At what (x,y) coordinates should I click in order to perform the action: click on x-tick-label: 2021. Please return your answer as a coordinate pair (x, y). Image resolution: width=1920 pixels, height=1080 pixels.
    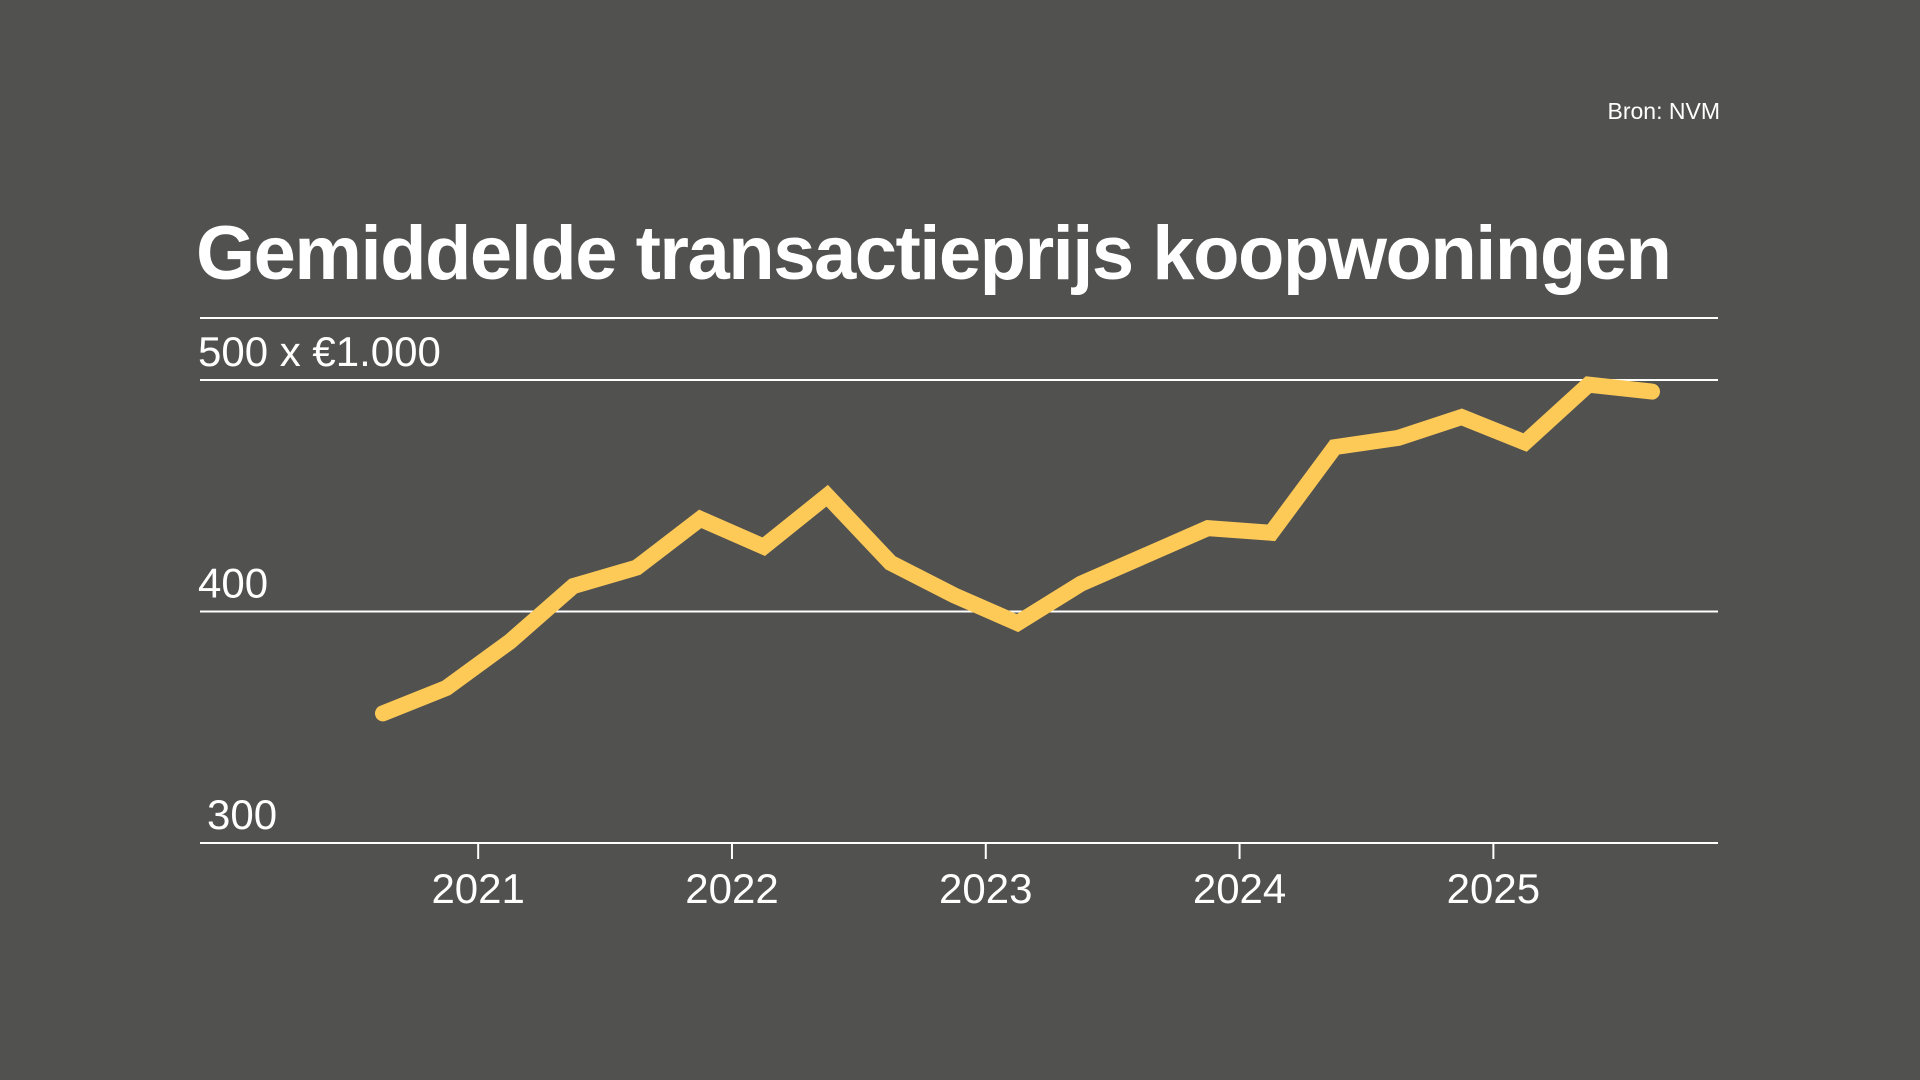
    Looking at the image, I should click on (477, 888).